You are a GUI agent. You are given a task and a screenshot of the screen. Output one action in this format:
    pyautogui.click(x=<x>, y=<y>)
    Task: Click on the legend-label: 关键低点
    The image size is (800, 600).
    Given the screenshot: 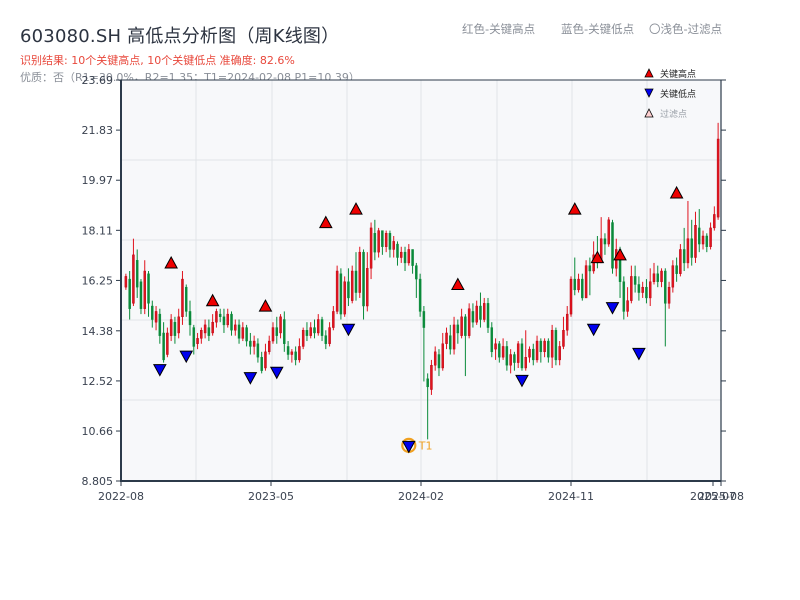 What is the action you would take?
    pyautogui.click(x=678, y=94)
    